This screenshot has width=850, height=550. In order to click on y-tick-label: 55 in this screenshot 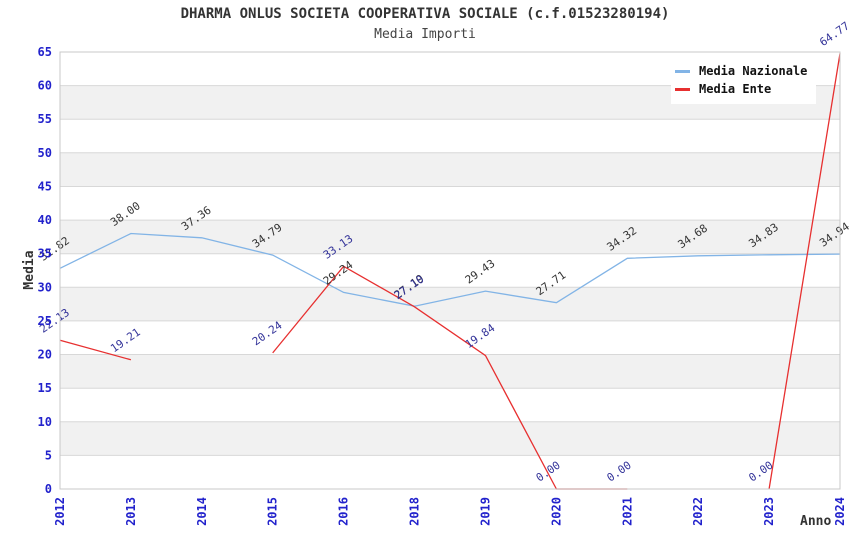, I will do `click(45, 119)`.